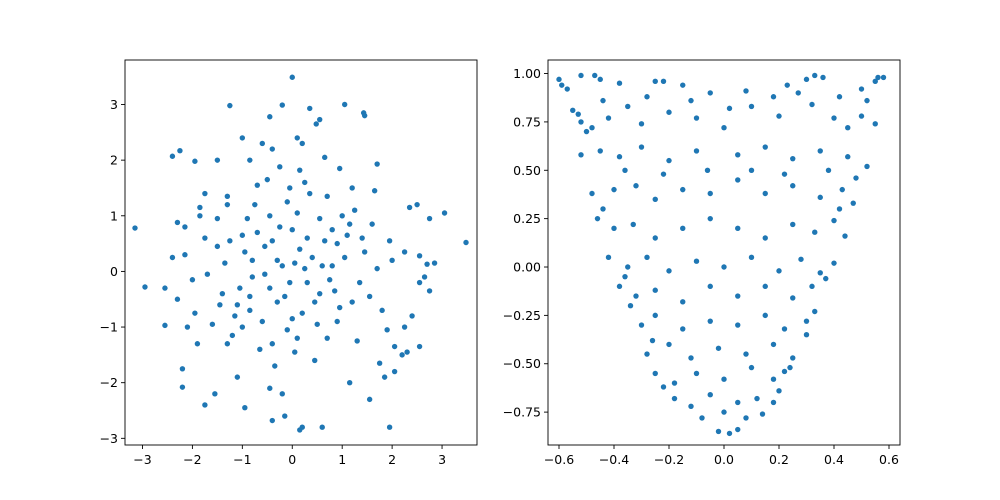 This screenshot has height=500, width=1000. Describe the element at coordinates (109, 327) in the screenshot. I see `y-tick-label: −1` at that location.